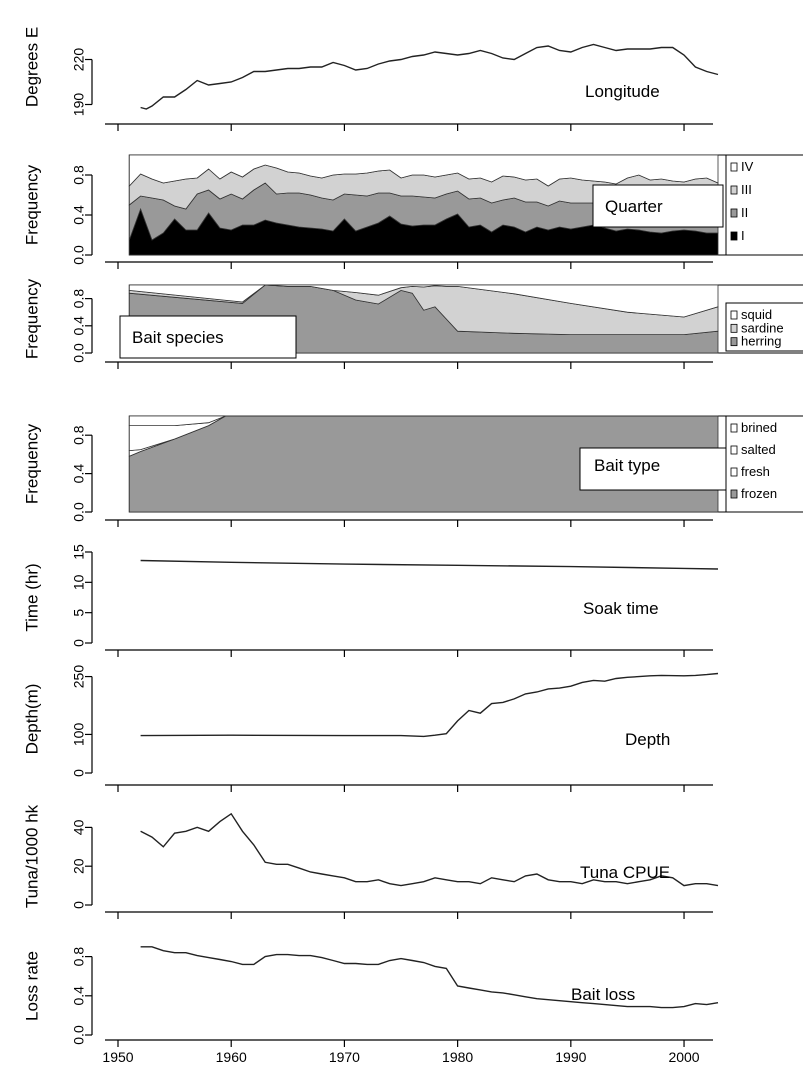 This screenshot has height=1070, width=803. Describe the element at coordinates (79, 735) in the screenshot. I see `y-tick-label: 100` at that location.